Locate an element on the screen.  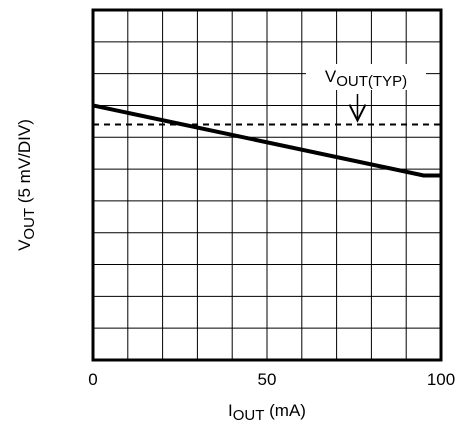
y-axis-label-rest: (5 mV/DIV) is located at coordinates (24, 163).